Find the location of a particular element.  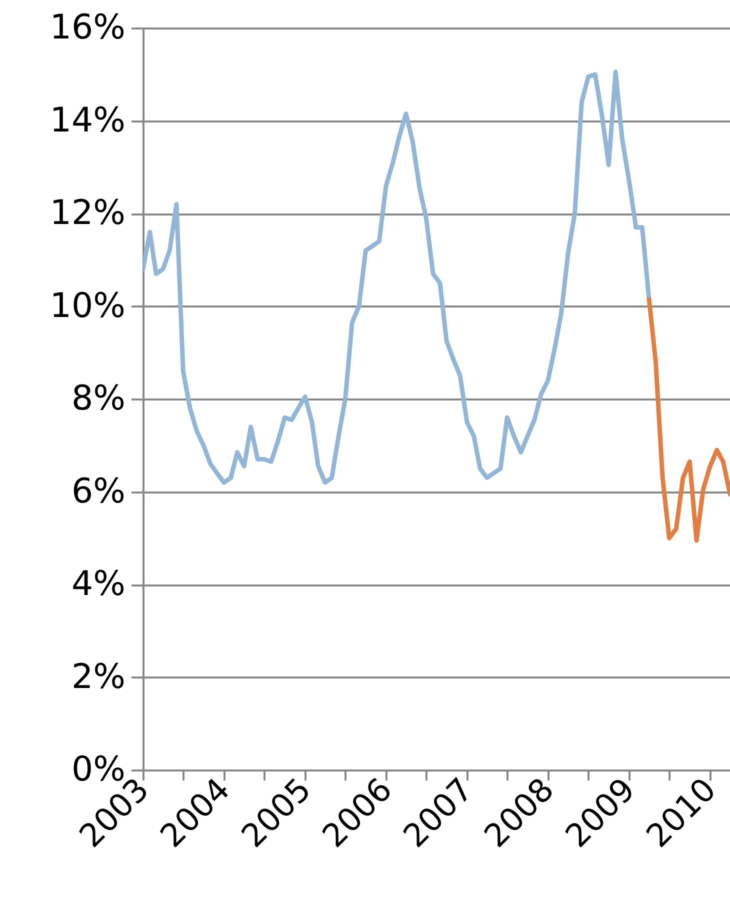

y-tick-label: 10% is located at coordinates (88, 306).